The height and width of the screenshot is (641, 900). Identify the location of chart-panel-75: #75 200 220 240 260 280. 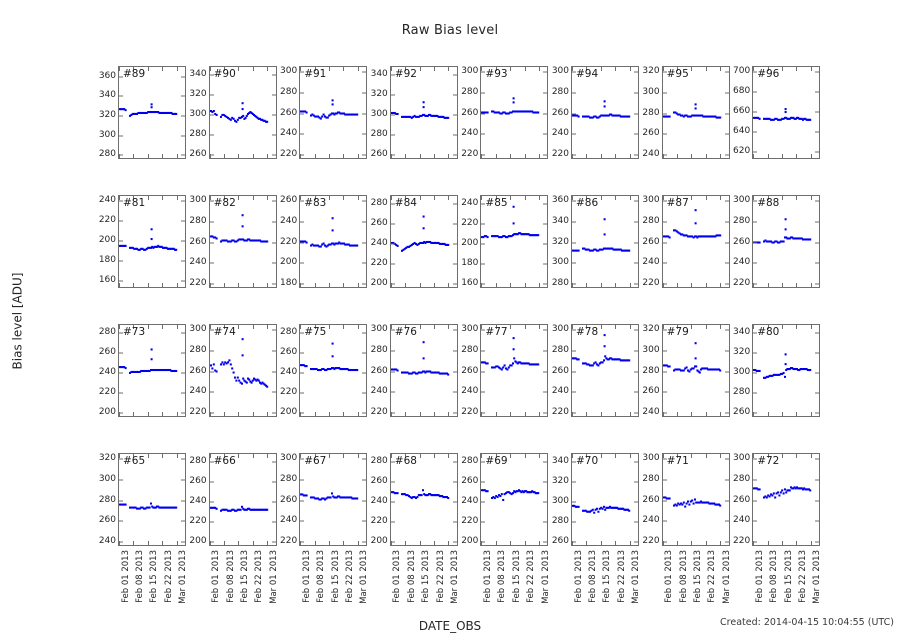
(324, 370).